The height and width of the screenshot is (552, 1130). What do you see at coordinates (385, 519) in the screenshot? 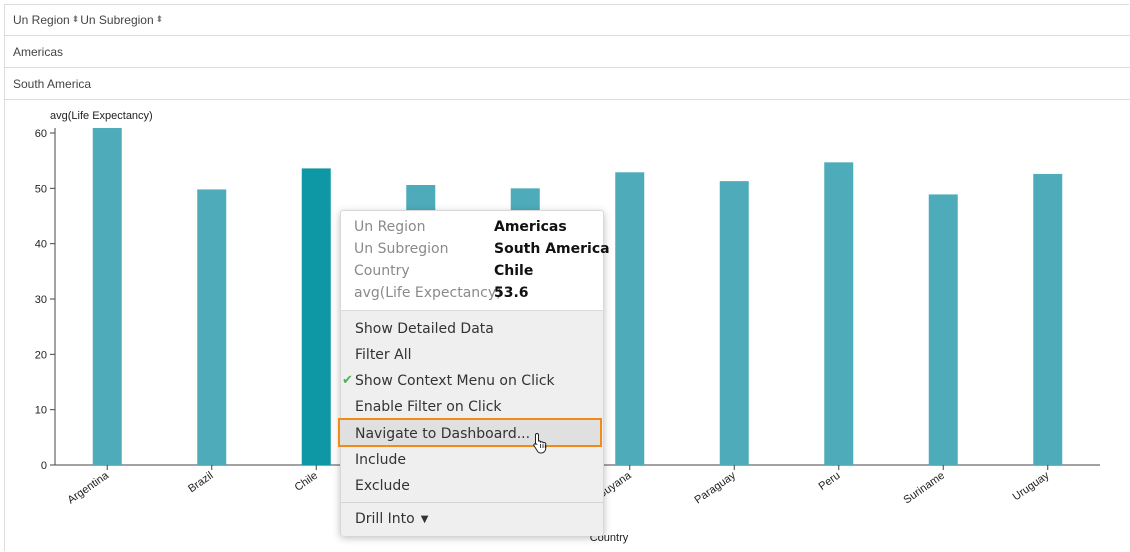
I see `drill-into-label: Drill Into` at bounding box center [385, 519].